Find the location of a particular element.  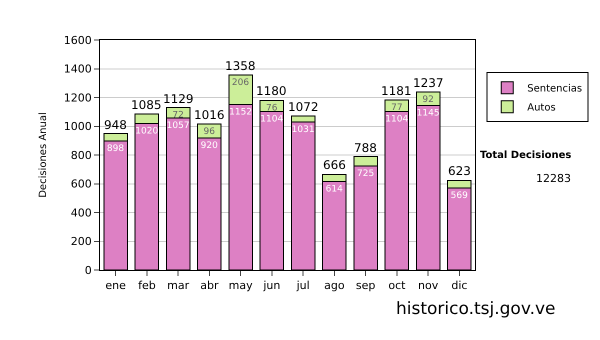

data-label: 1031 is located at coordinates (303, 129).